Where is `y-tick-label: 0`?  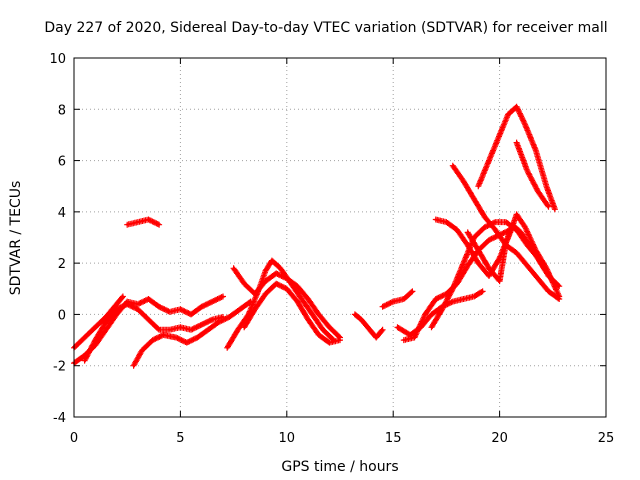
y-tick-label: 0 is located at coordinates (62, 315).